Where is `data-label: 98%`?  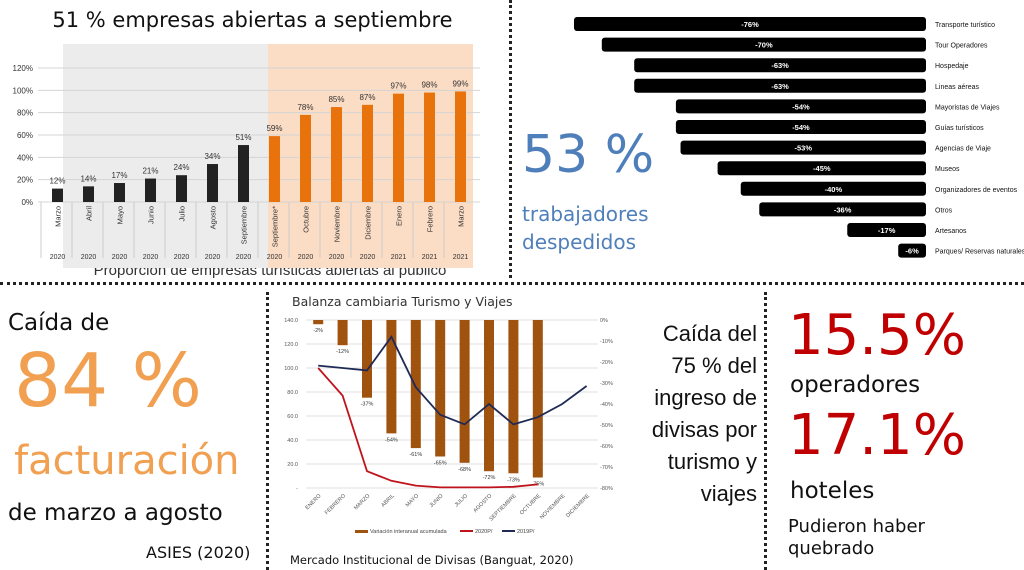
data-label: 98% is located at coordinates (429, 85).